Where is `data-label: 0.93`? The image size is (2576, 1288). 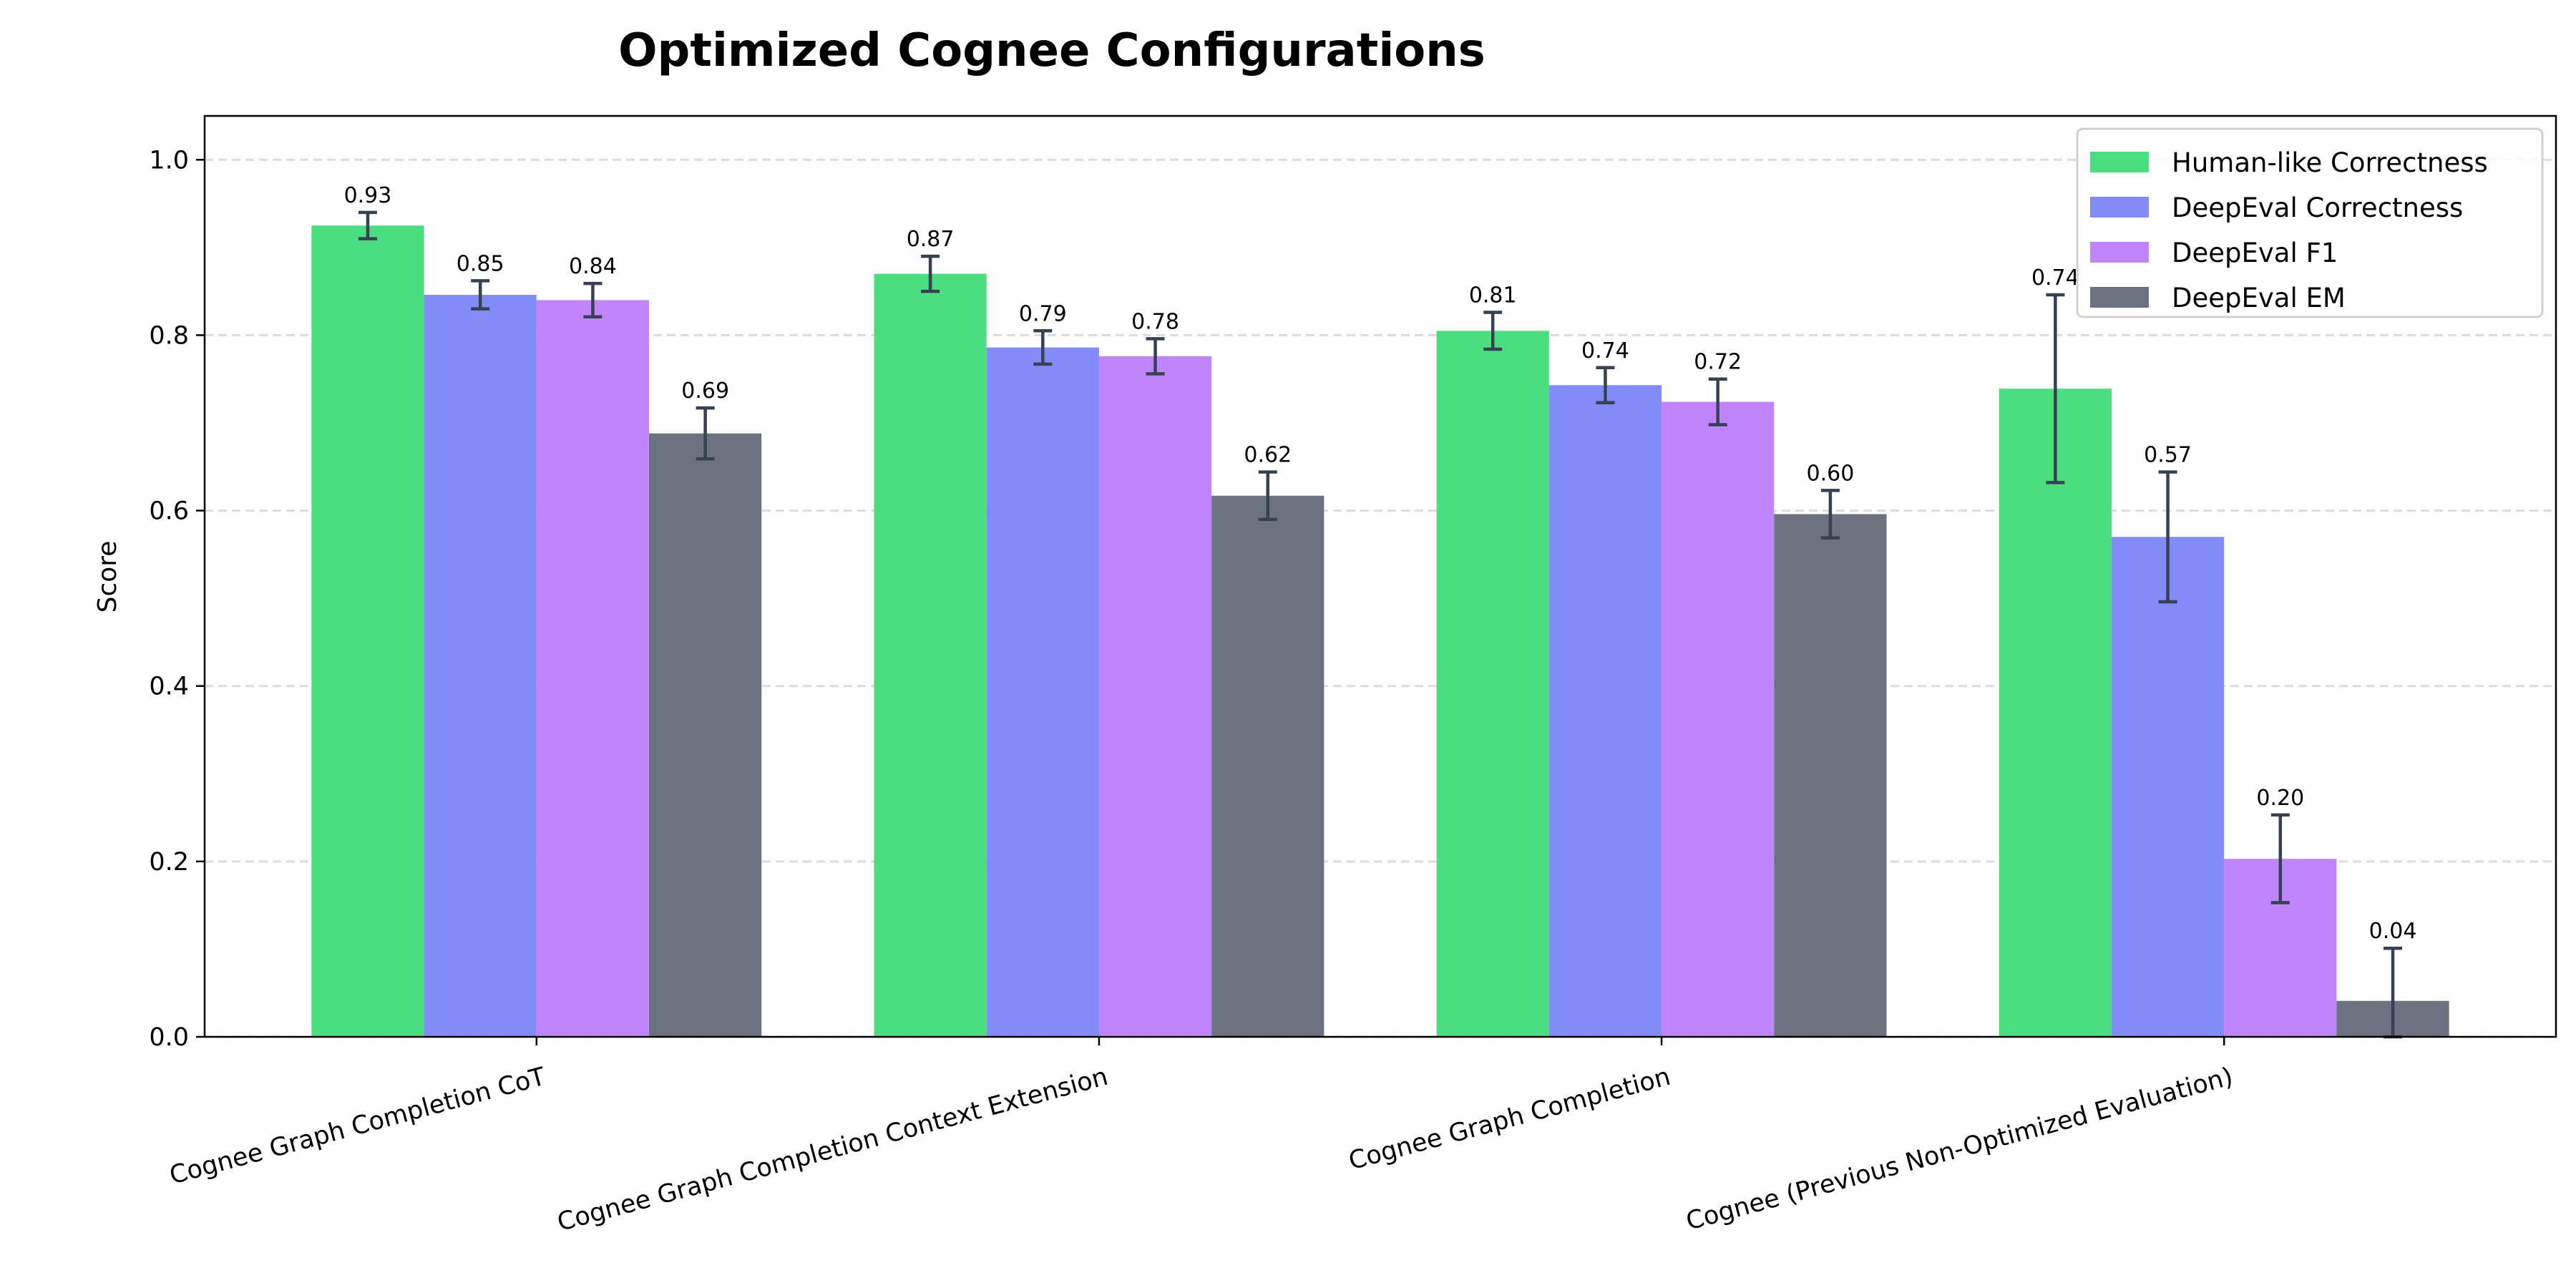
data-label: 0.93 is located at coordinates (368, 195).